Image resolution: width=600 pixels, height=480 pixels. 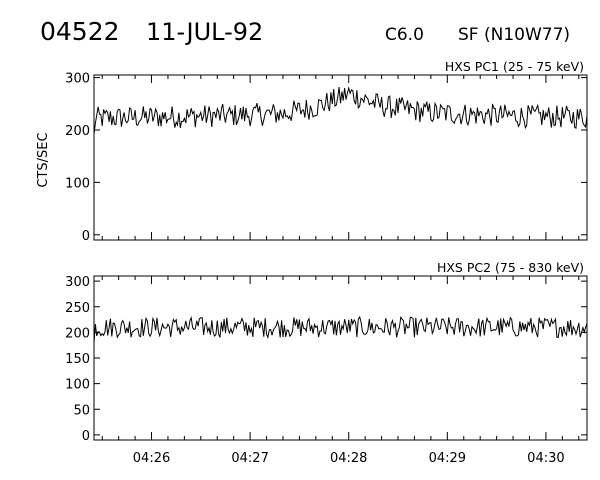 I want to click on event-number: 04522, so click(x=80, y=31).